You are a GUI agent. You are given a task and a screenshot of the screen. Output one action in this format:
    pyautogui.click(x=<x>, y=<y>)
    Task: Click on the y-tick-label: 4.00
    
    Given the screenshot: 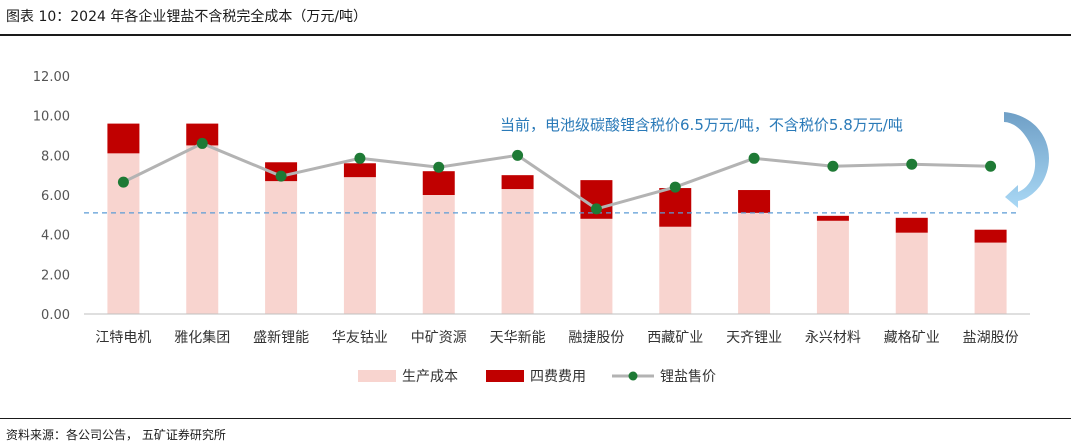 What is the action you would take?
    pyautogui.click(x=55, y=236)
    